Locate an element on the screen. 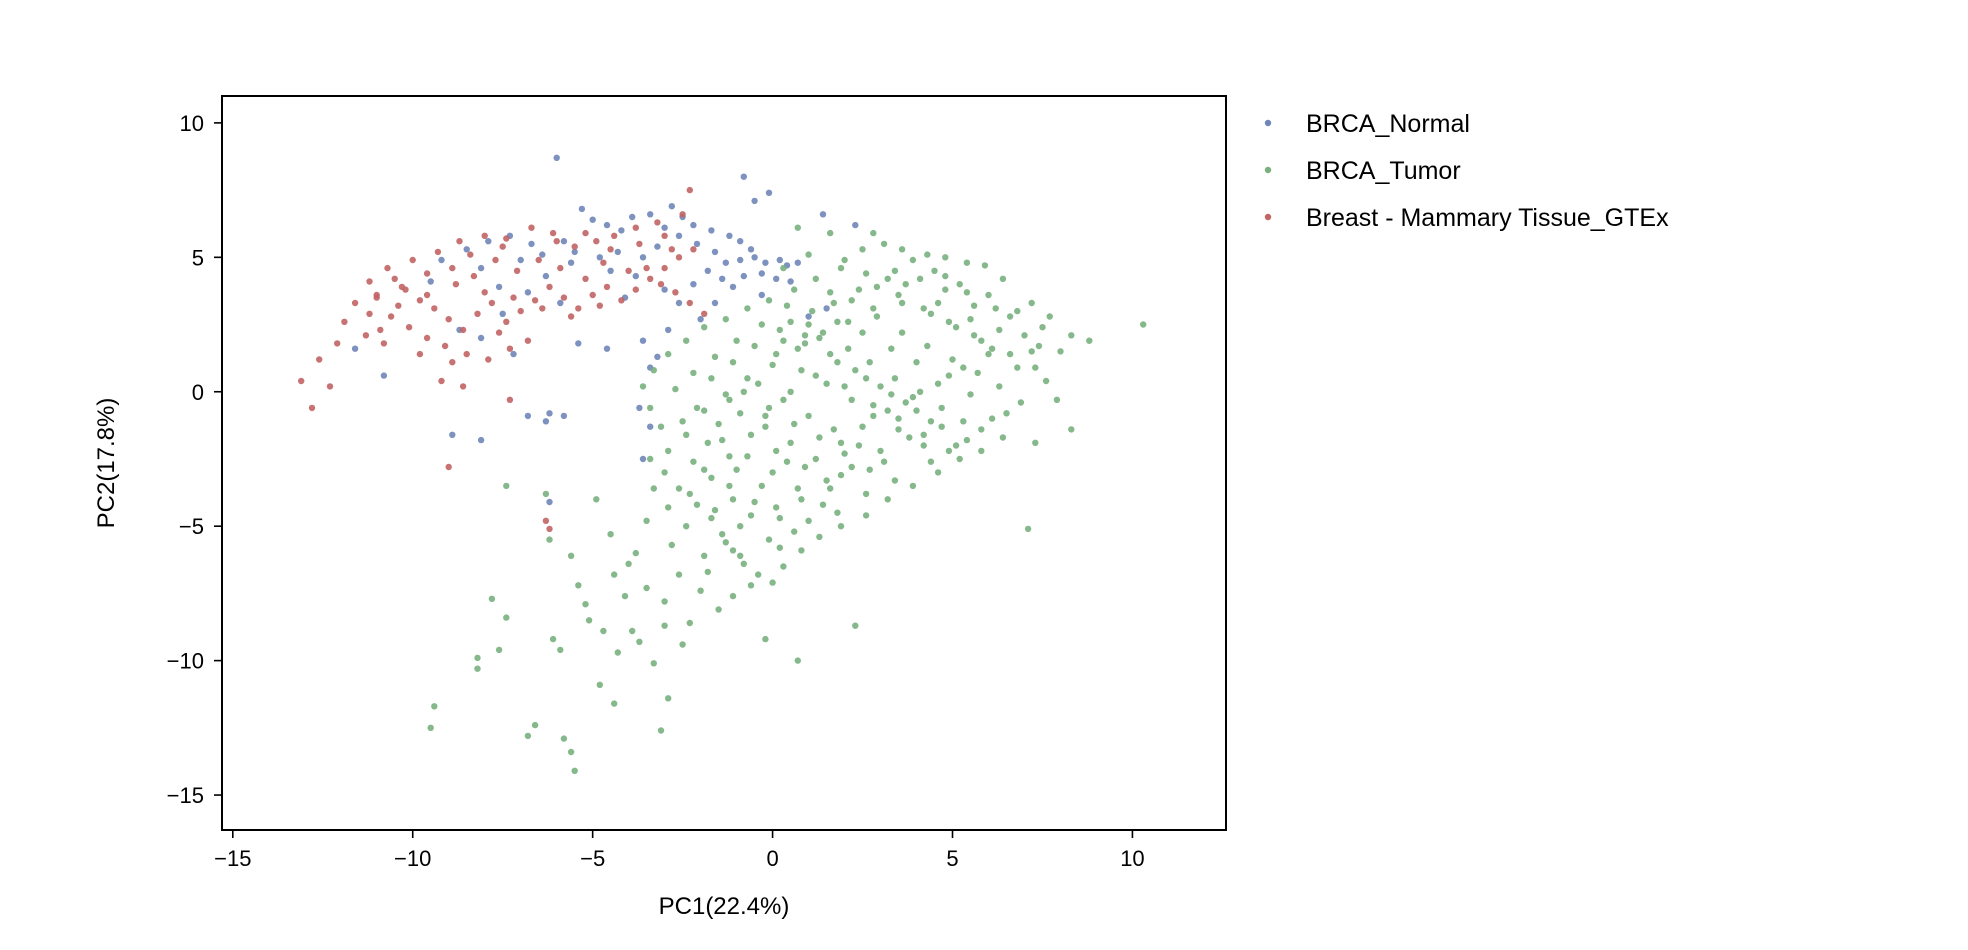 This screenshot has width=1968, height=950. legend-label: BRCA_Normal is located at coordinates (1388, 124).